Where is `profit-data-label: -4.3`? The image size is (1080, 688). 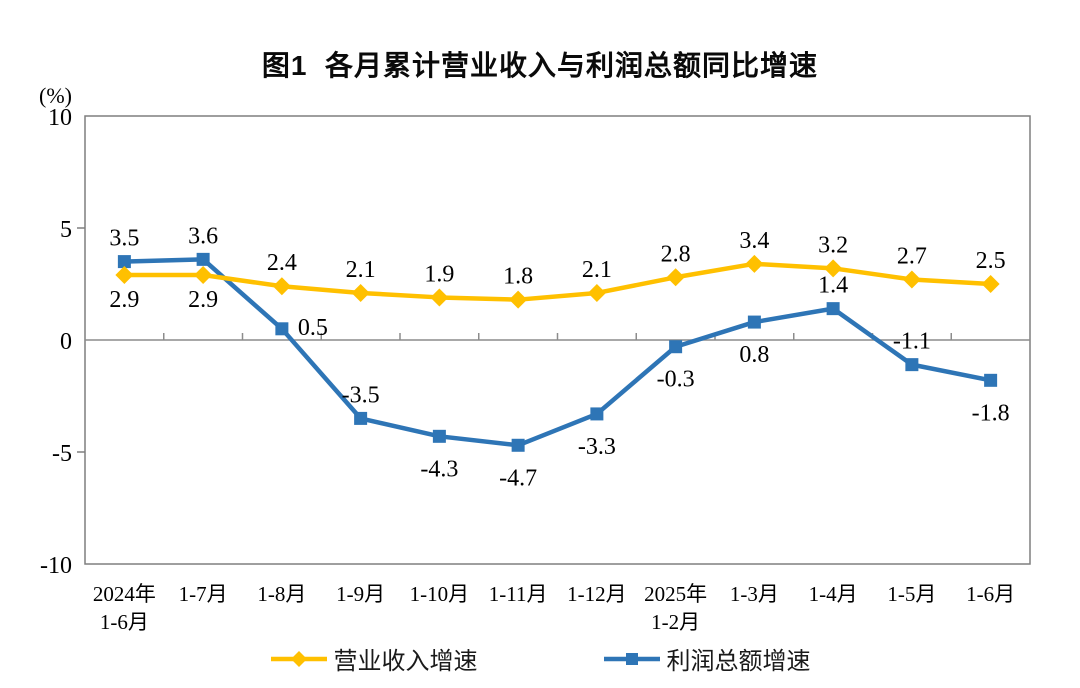 profit-data-label: -4.3 is located at coordinates (439, 469).